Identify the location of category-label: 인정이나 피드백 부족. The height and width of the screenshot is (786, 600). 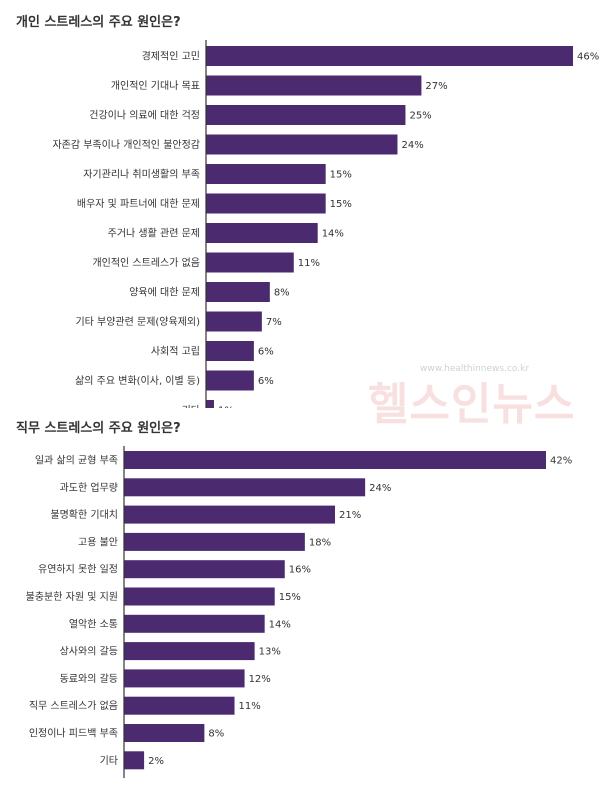
(73, 734).